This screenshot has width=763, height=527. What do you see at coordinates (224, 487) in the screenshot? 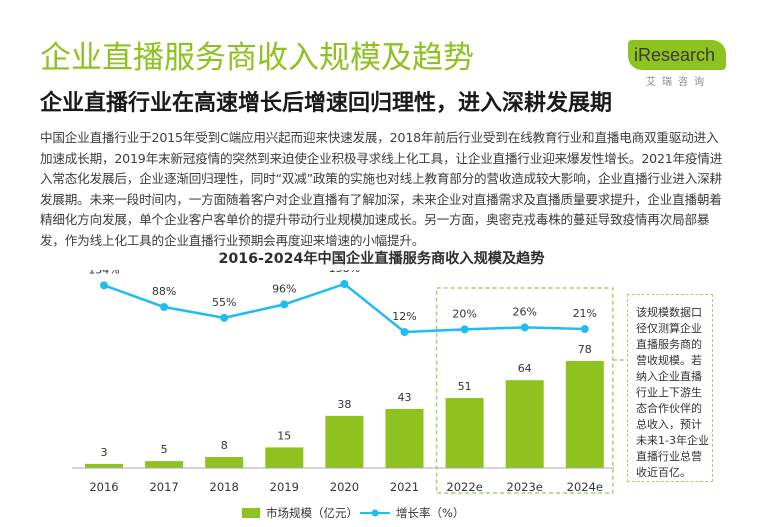
I see `x-tick-label: 2018` at bounding box center [224, 487].